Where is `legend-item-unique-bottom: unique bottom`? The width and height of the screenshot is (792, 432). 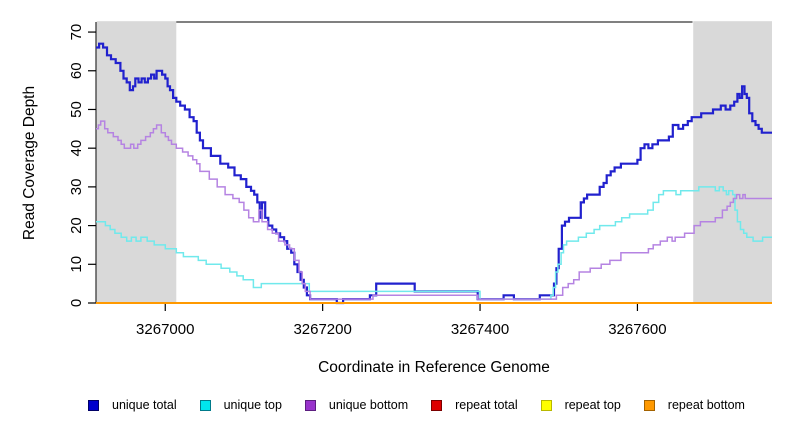 legend-item-unique-bottom: unique bottom is located at coordinates (356, 405).